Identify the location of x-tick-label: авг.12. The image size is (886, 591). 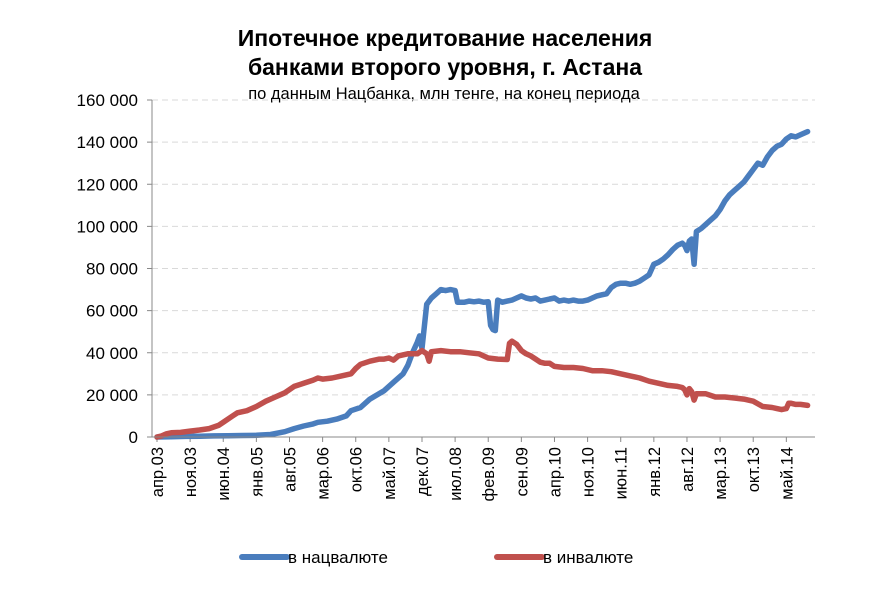
(688, 469).